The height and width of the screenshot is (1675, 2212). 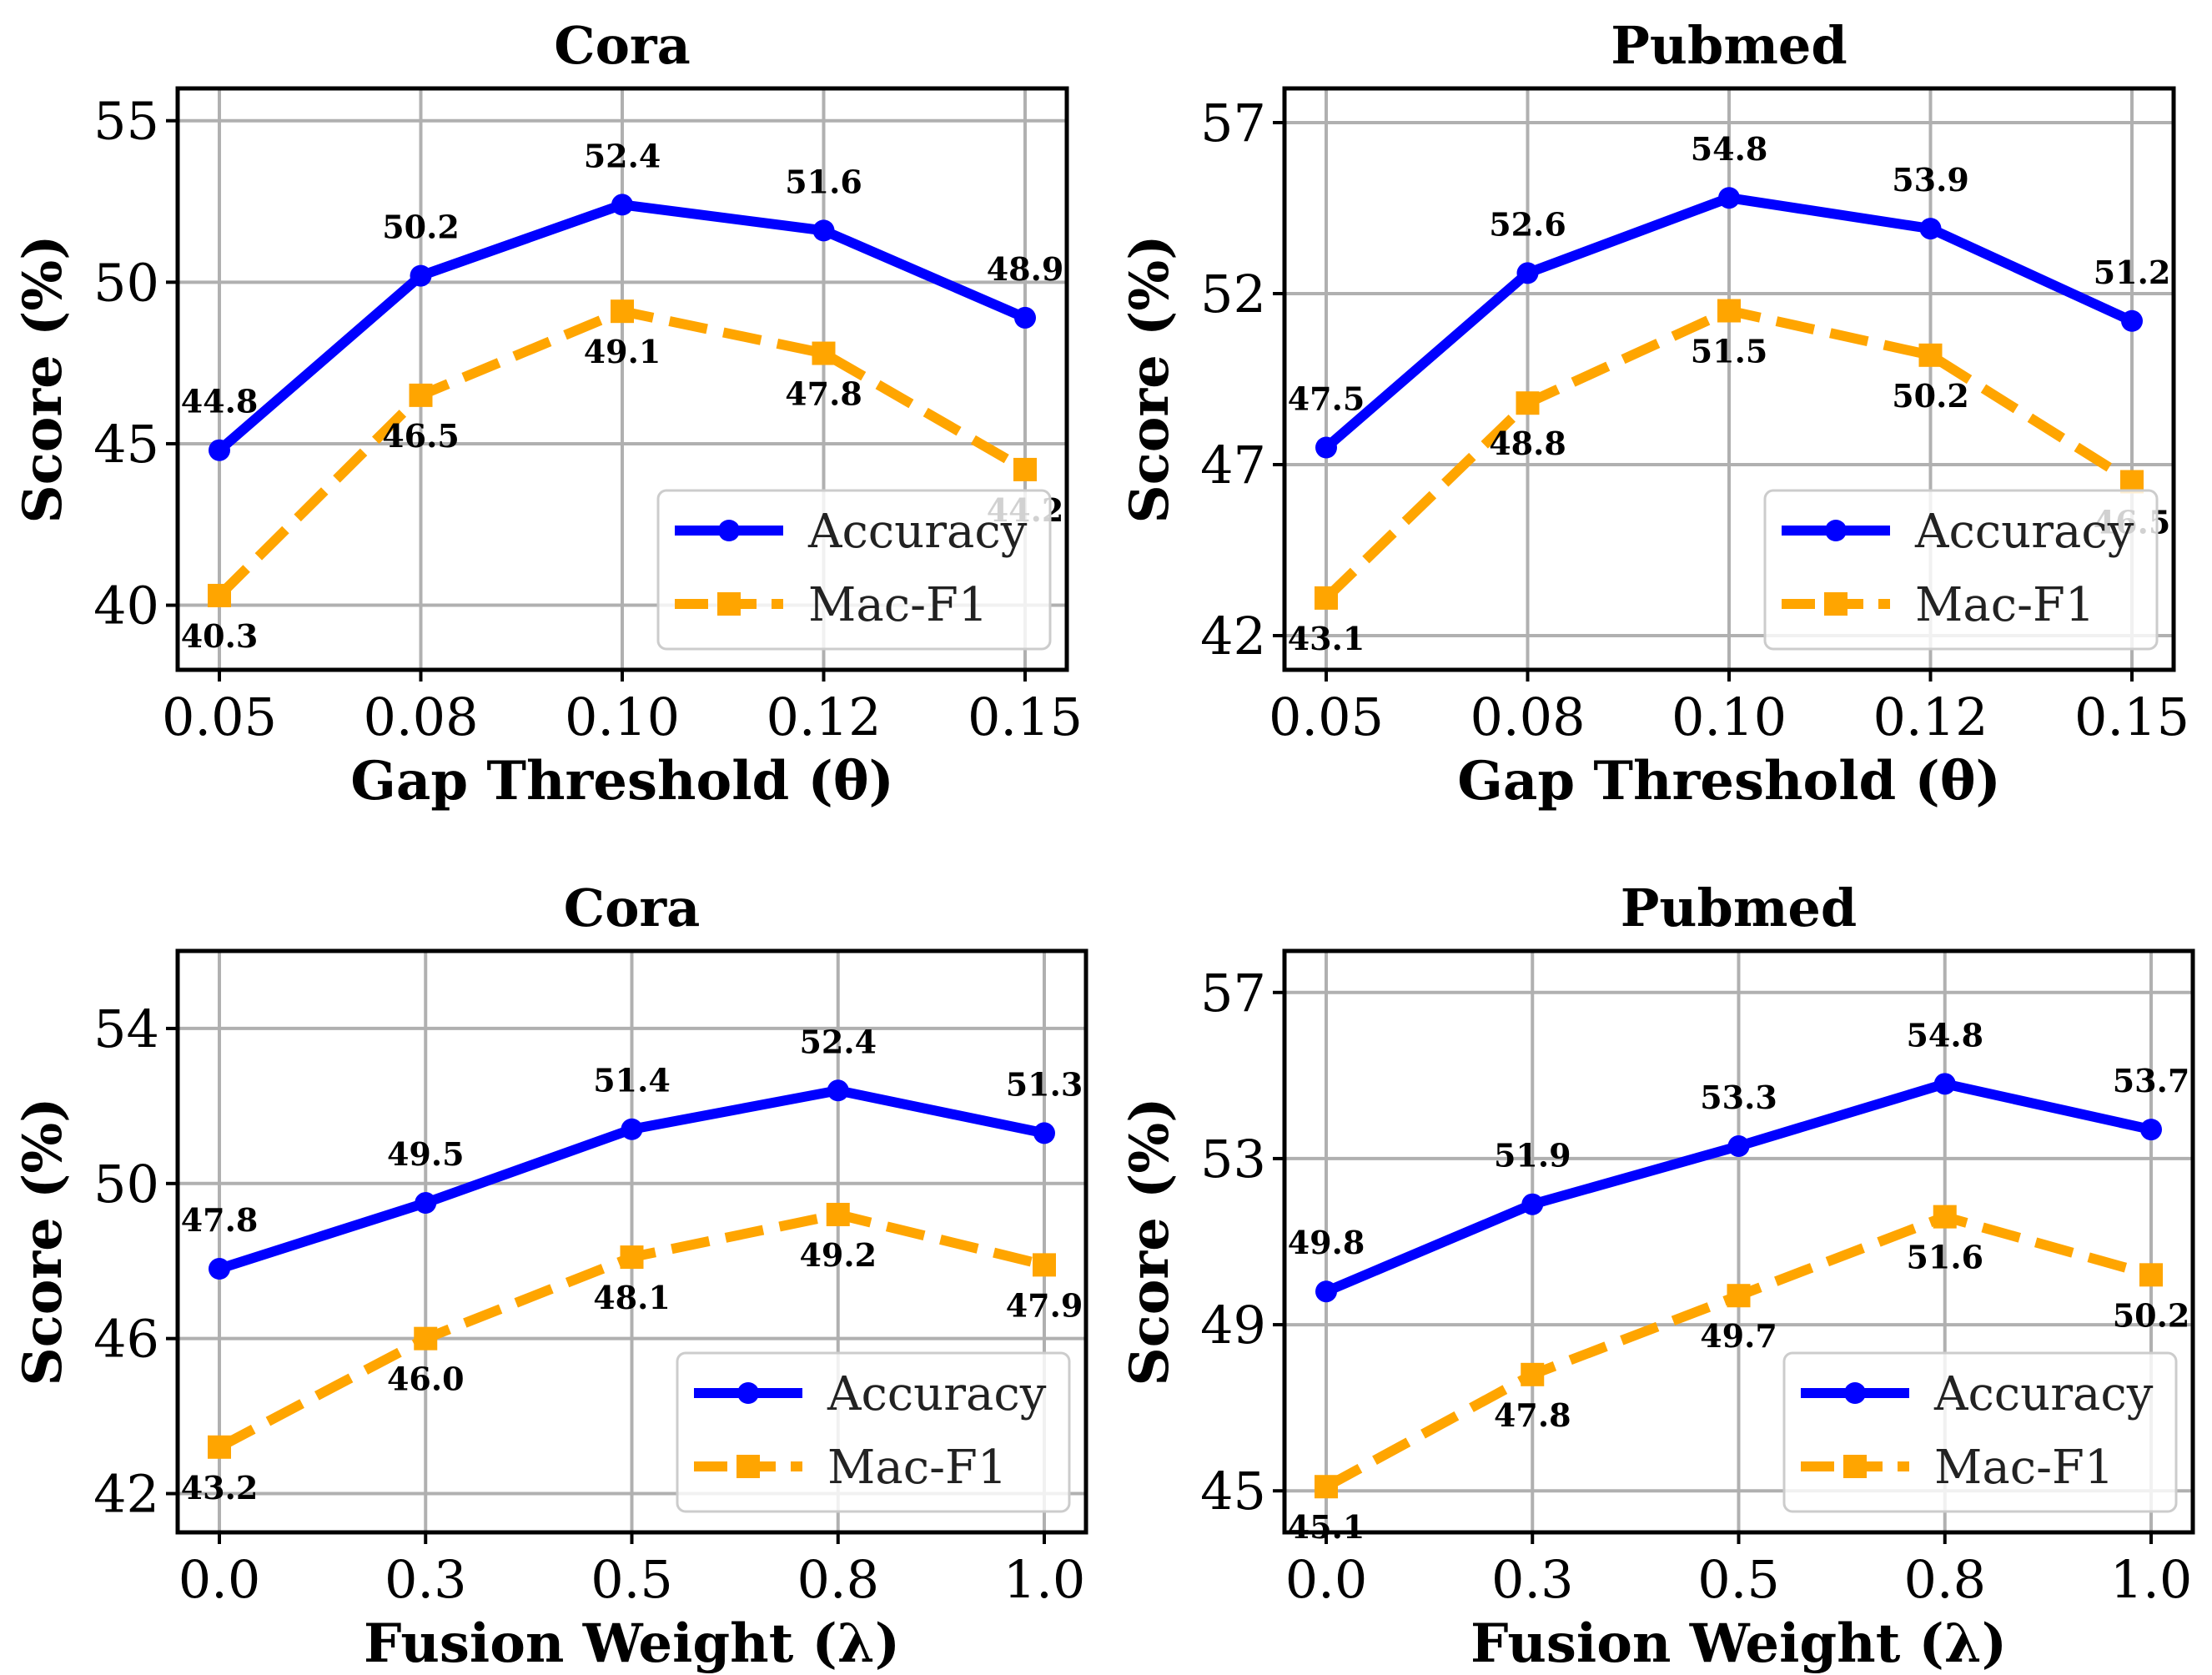 I want to click on data-label-accuracy: 48.9, so click(x=1025, y=269).